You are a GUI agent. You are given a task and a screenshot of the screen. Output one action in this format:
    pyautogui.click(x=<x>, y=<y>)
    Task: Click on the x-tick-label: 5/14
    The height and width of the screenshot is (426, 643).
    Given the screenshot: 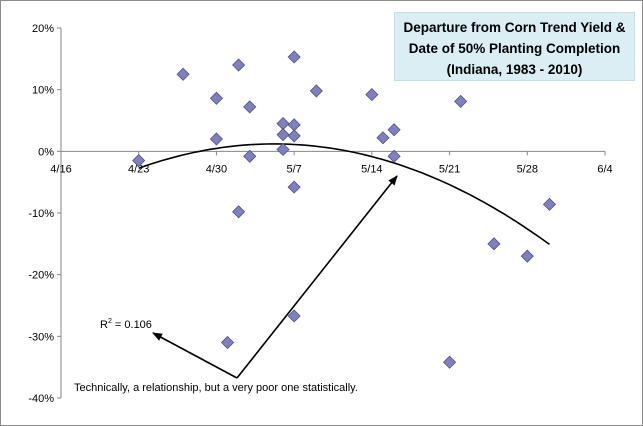 What is the action you would take?
    pyautogui.click(x=371, y=169)
    